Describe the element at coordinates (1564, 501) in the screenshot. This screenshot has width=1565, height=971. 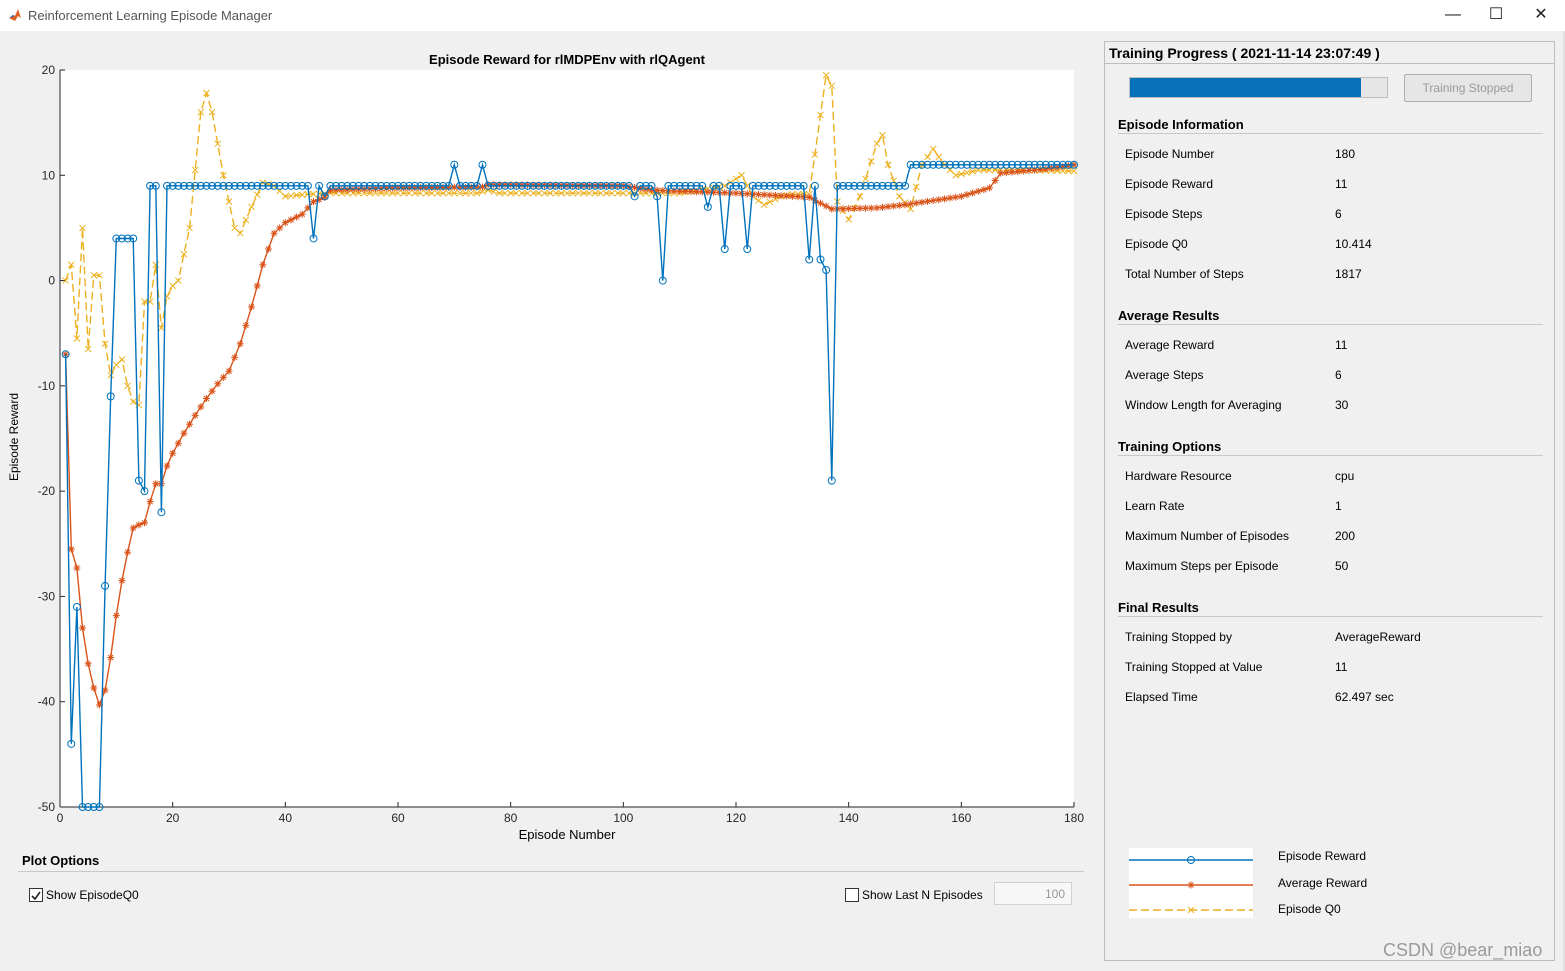
I see `window-edge` at that location.